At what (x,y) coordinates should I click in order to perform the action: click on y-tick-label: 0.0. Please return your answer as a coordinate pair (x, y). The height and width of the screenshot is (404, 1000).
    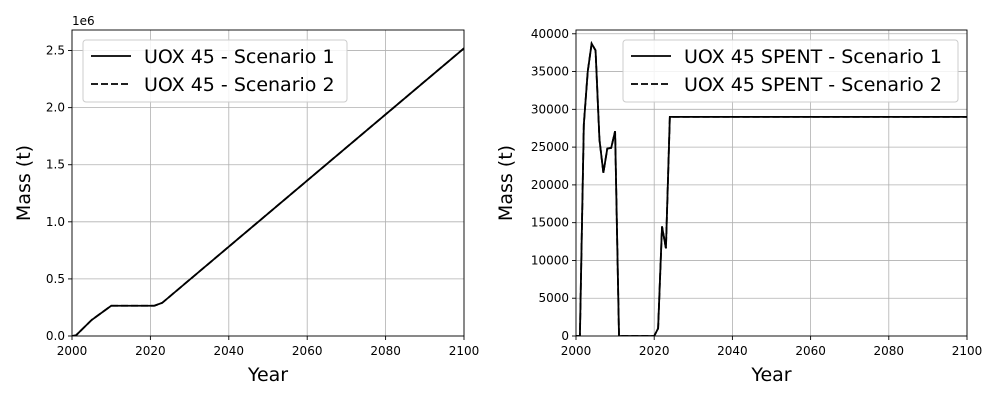
    Looking at the image, I should click on (55, 336).